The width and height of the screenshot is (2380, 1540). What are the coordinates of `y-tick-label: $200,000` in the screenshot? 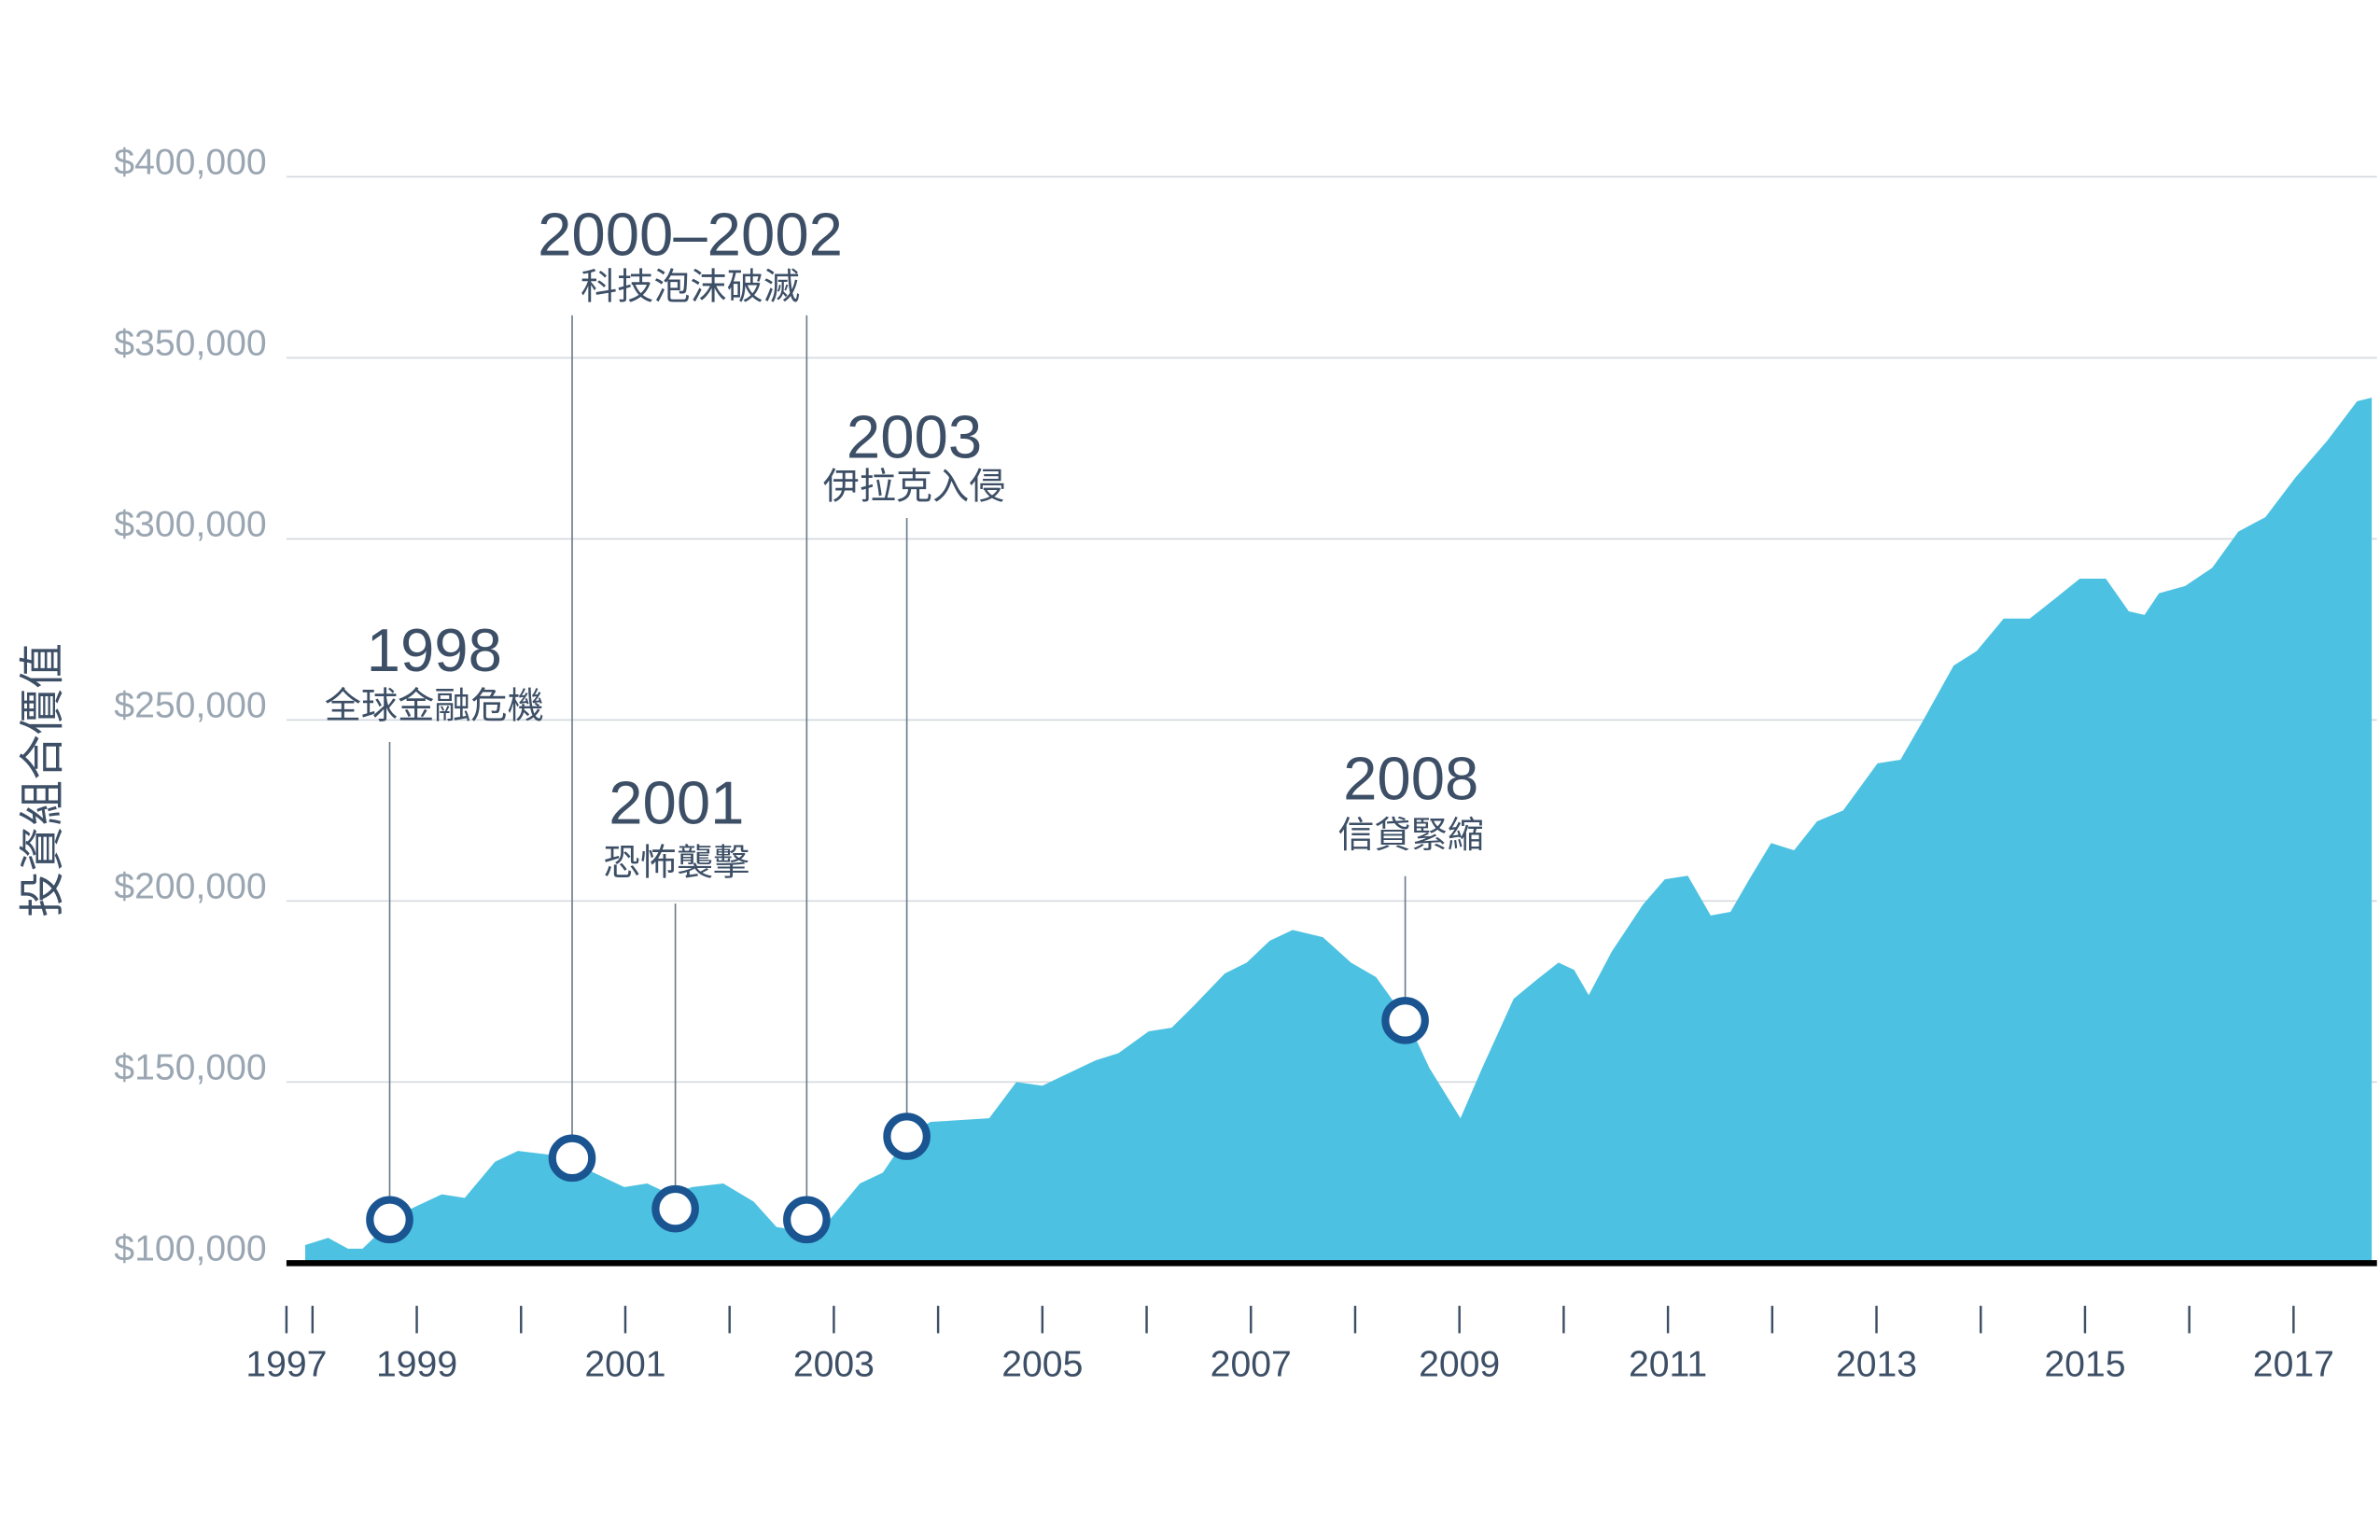 It's located at (190, 887).